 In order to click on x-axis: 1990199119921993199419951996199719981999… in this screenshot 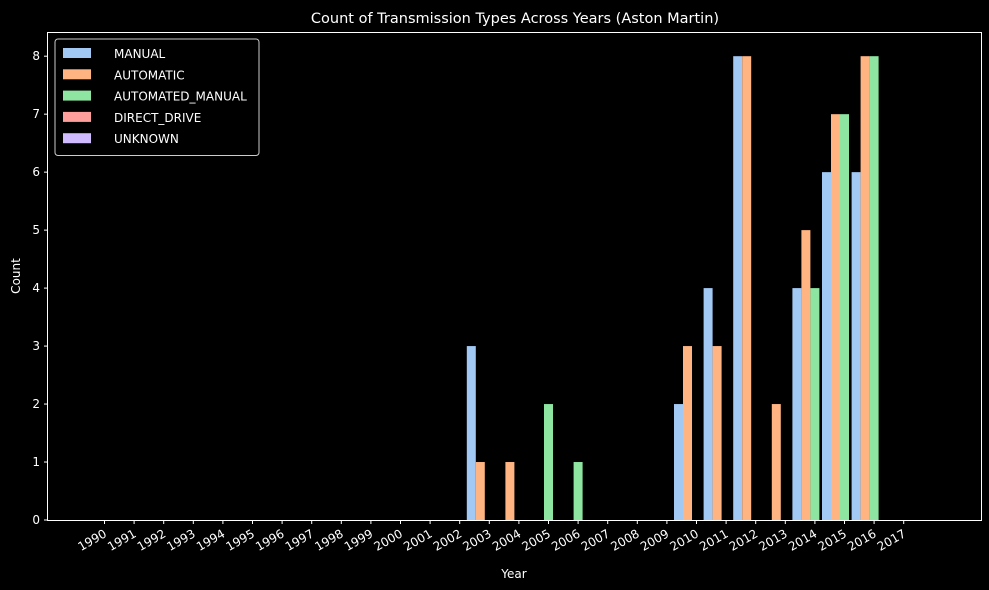, I will do `click(492, 537)`.